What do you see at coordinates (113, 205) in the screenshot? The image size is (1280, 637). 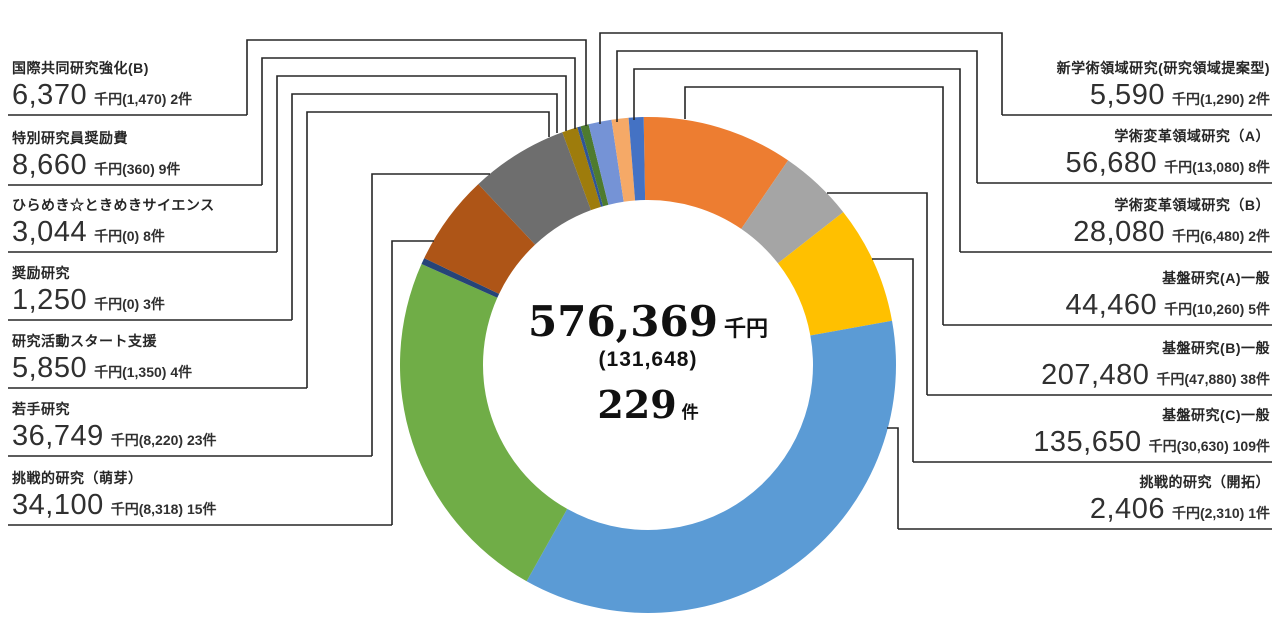 I see `category-name: ひらめき☆ときめきサイエンス` at bounding box center [113, 205].